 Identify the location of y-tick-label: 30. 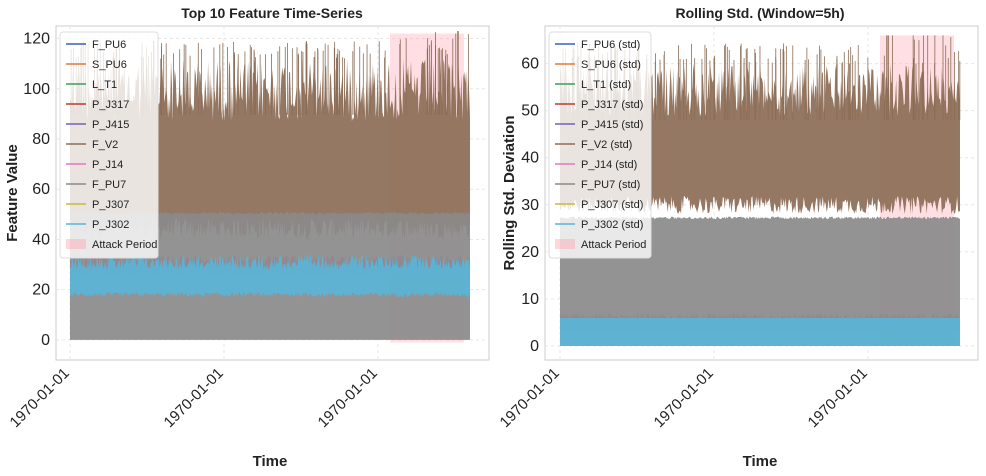
(530, 205).